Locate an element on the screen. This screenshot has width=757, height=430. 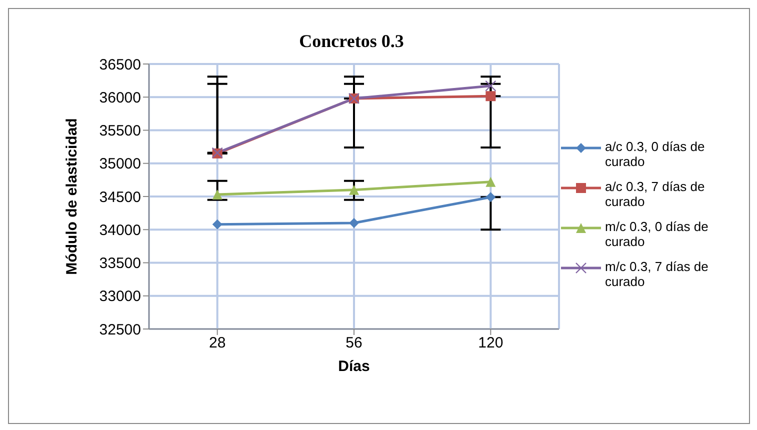
y-tick-label: 33000 is located at coordinates (120, 297).